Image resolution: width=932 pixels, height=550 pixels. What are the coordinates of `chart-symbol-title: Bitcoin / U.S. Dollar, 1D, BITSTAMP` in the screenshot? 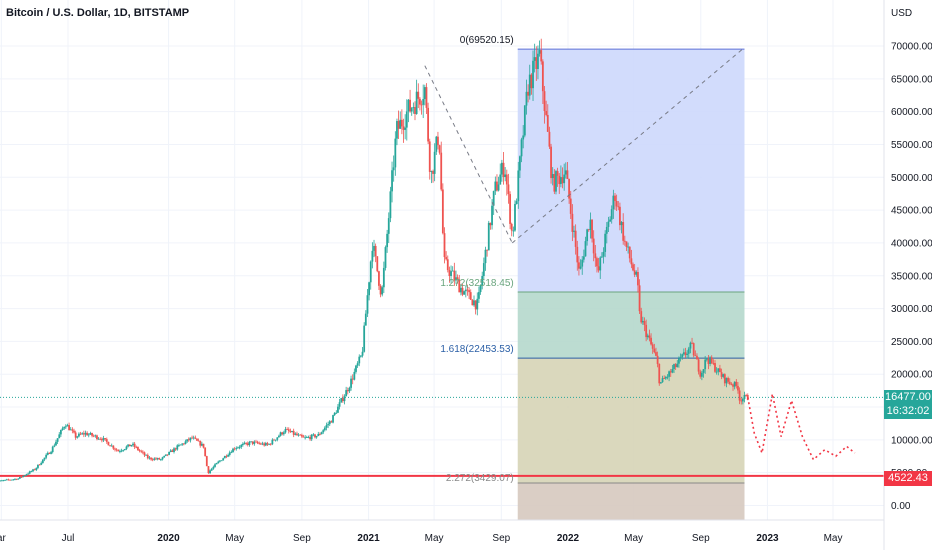 It's located at (98, 13).